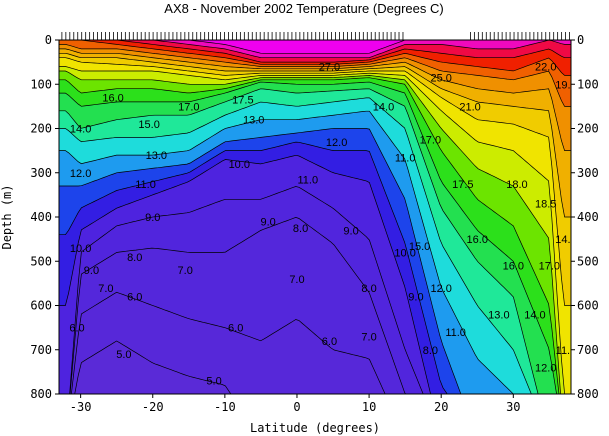  Describe the element at coordinates (588, 306) in the screenshot. I see `y-tick-label-right: 600` at that location.